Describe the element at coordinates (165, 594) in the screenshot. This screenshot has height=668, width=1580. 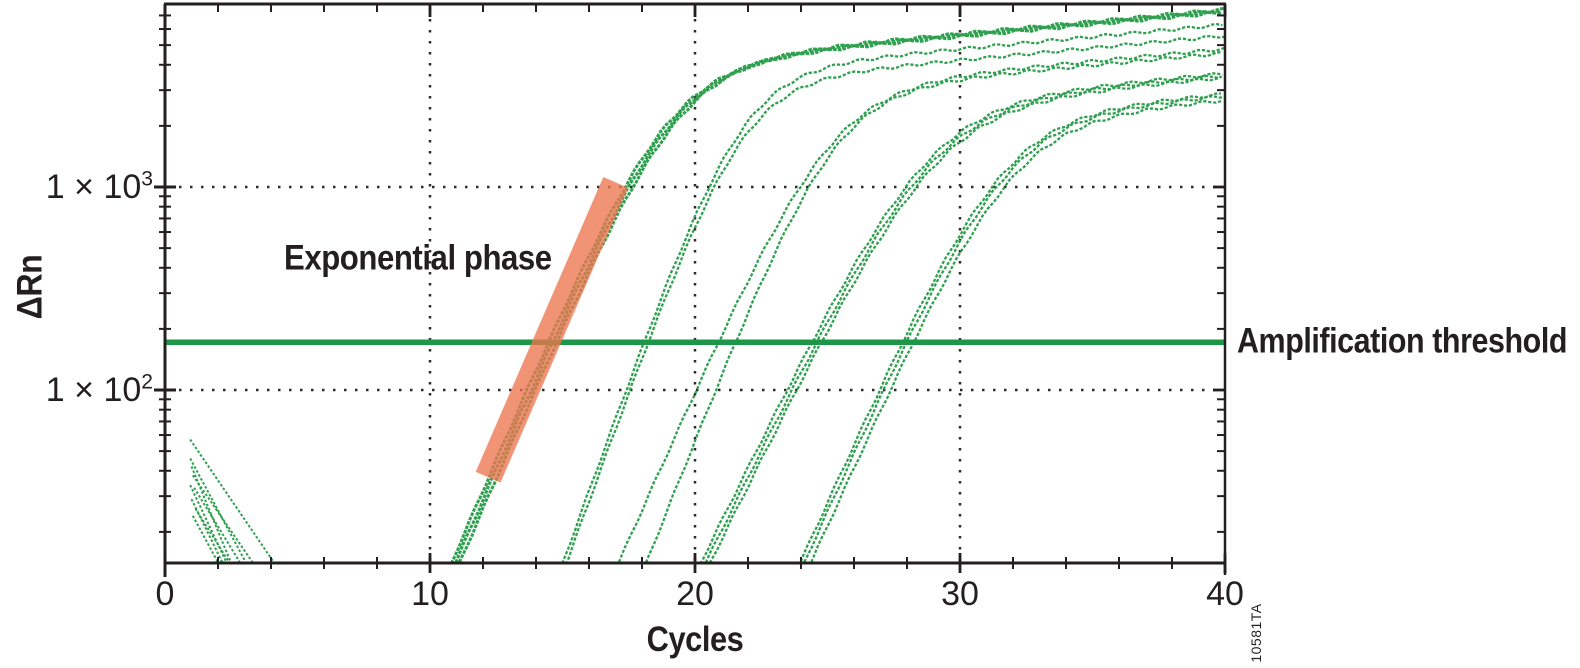
I see `x-tick-label: 0` at that location.